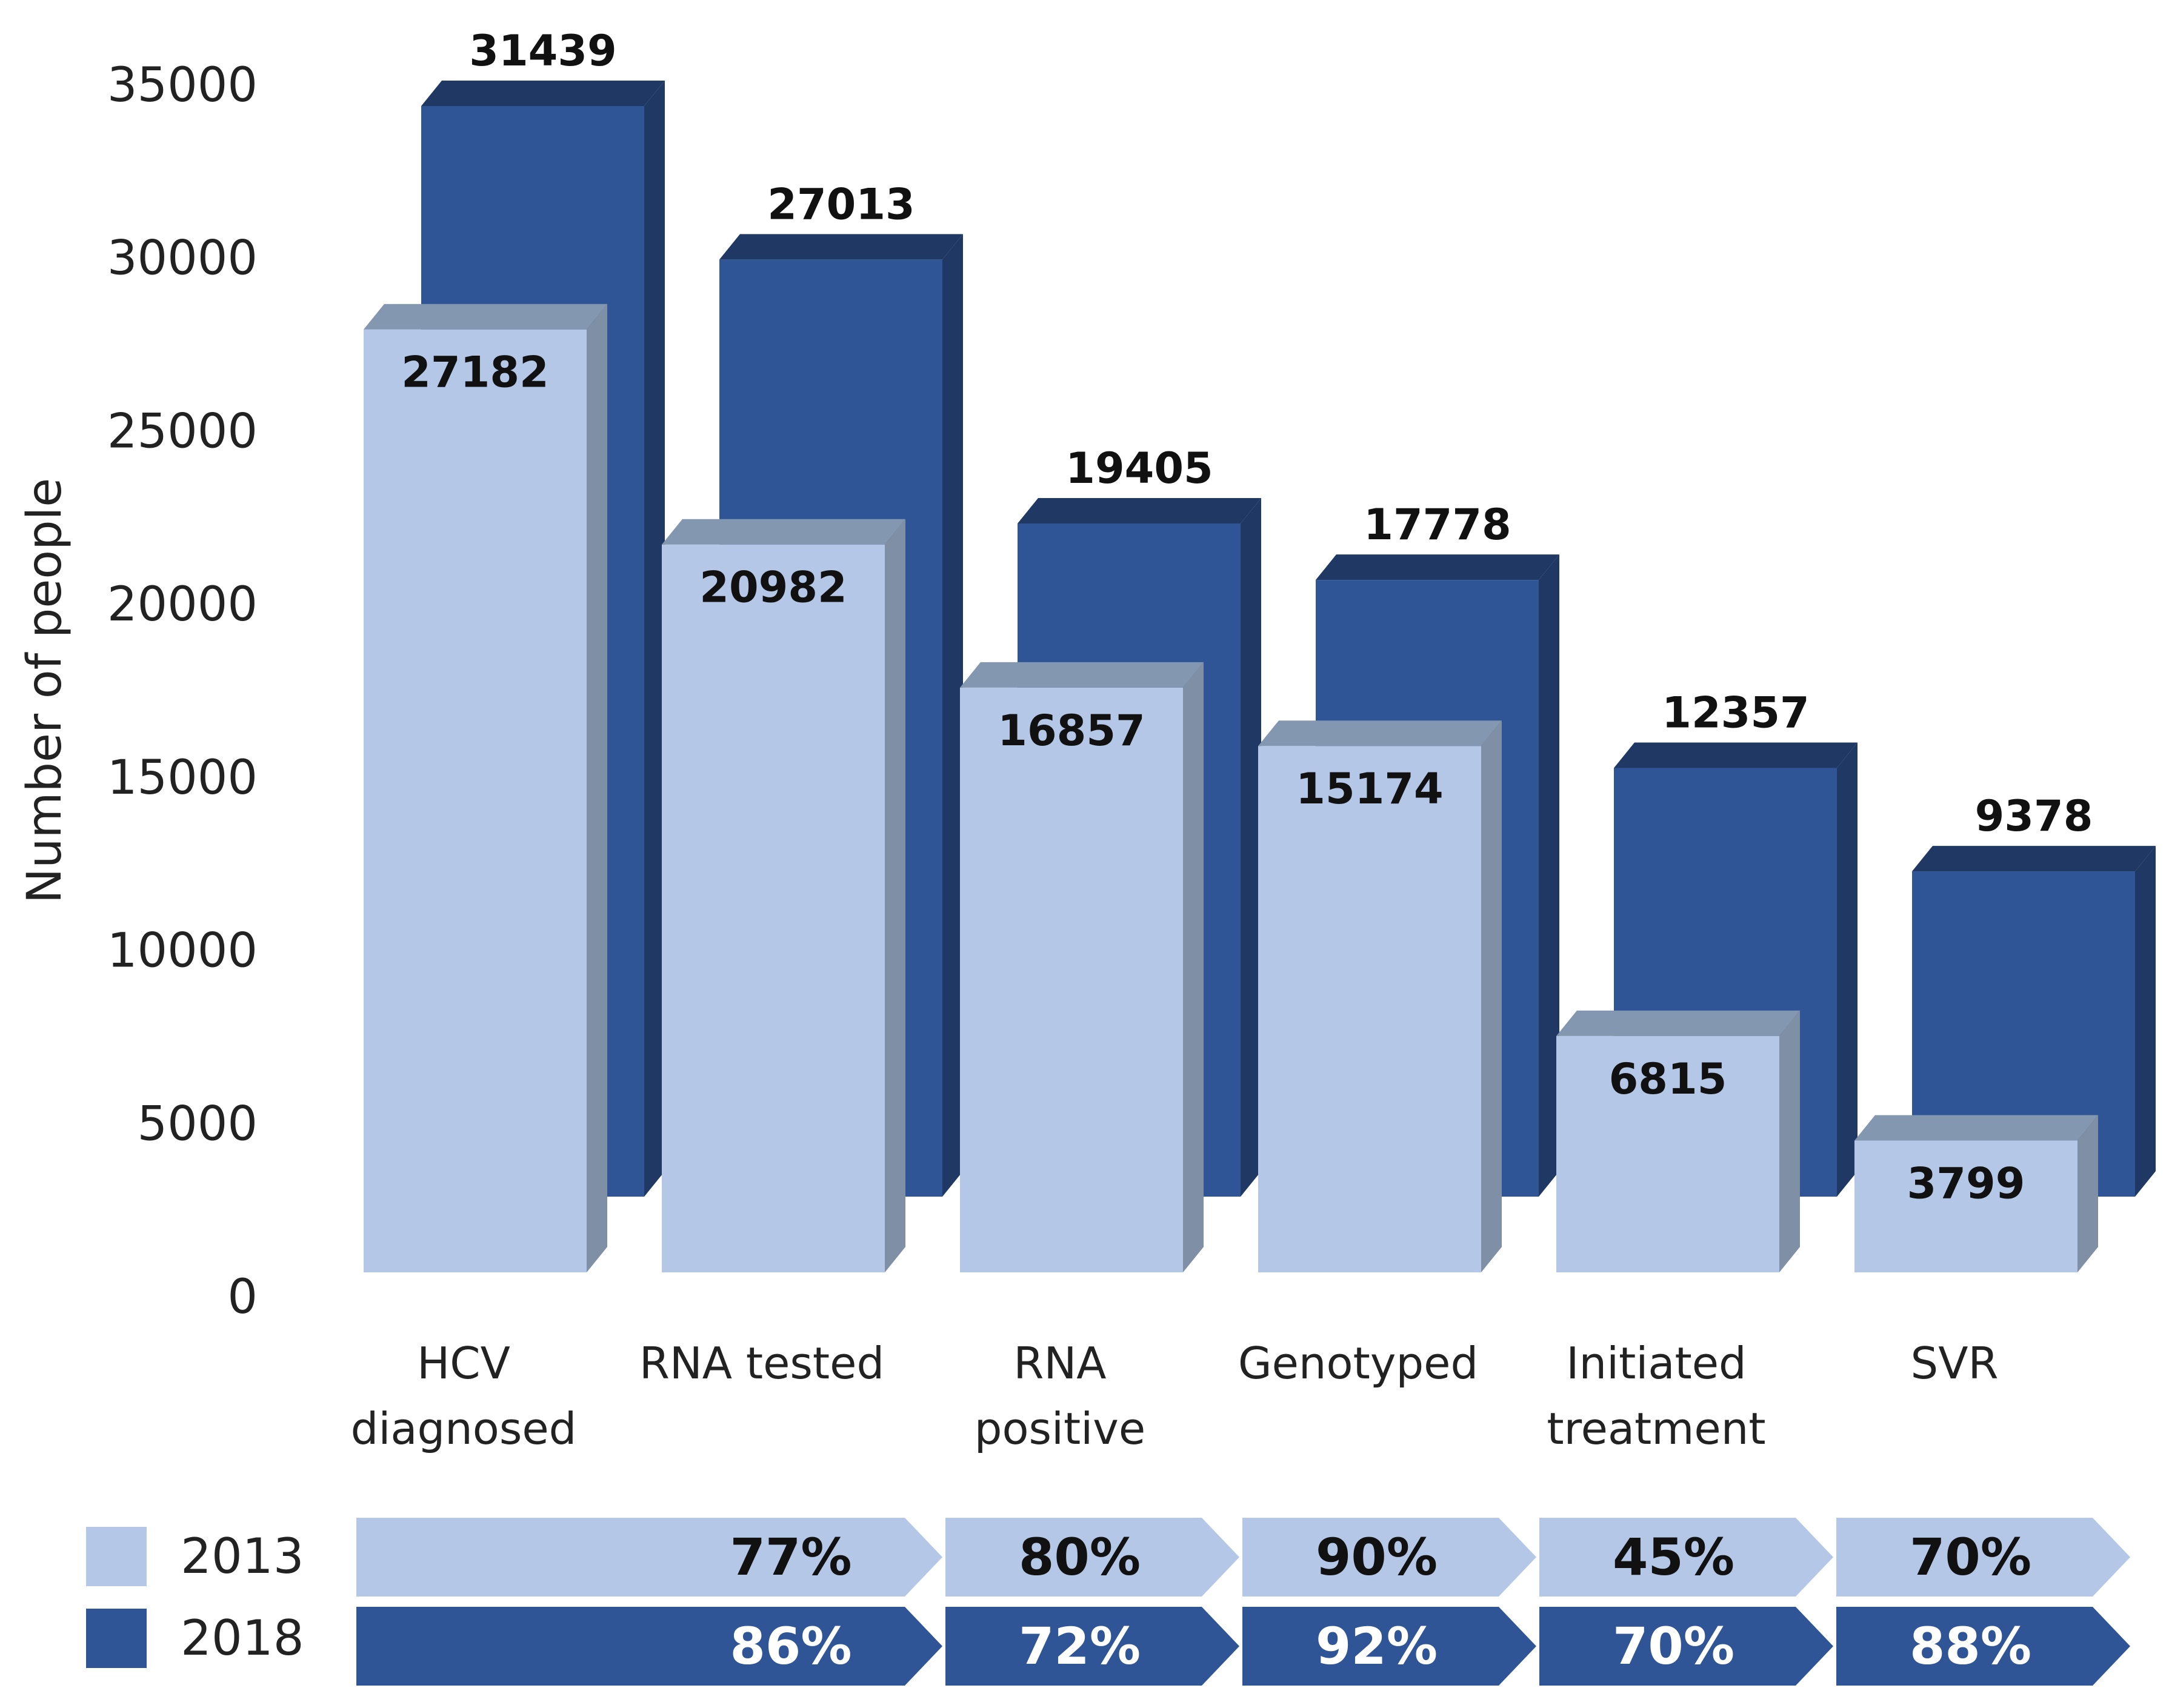 This screenshot has width=2169, height=1708. Describe the element at coordinates (45, 691) in the screenshot. I see `y-axis-label: Number of people` at that location.